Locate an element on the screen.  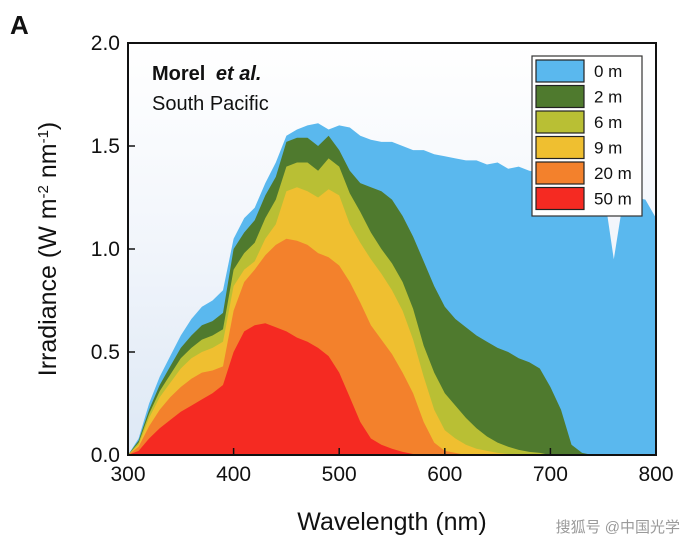
legend-items: 0 m 2 m 6 m 9 m 20 m 50 m is located at coordinates (583, 135).